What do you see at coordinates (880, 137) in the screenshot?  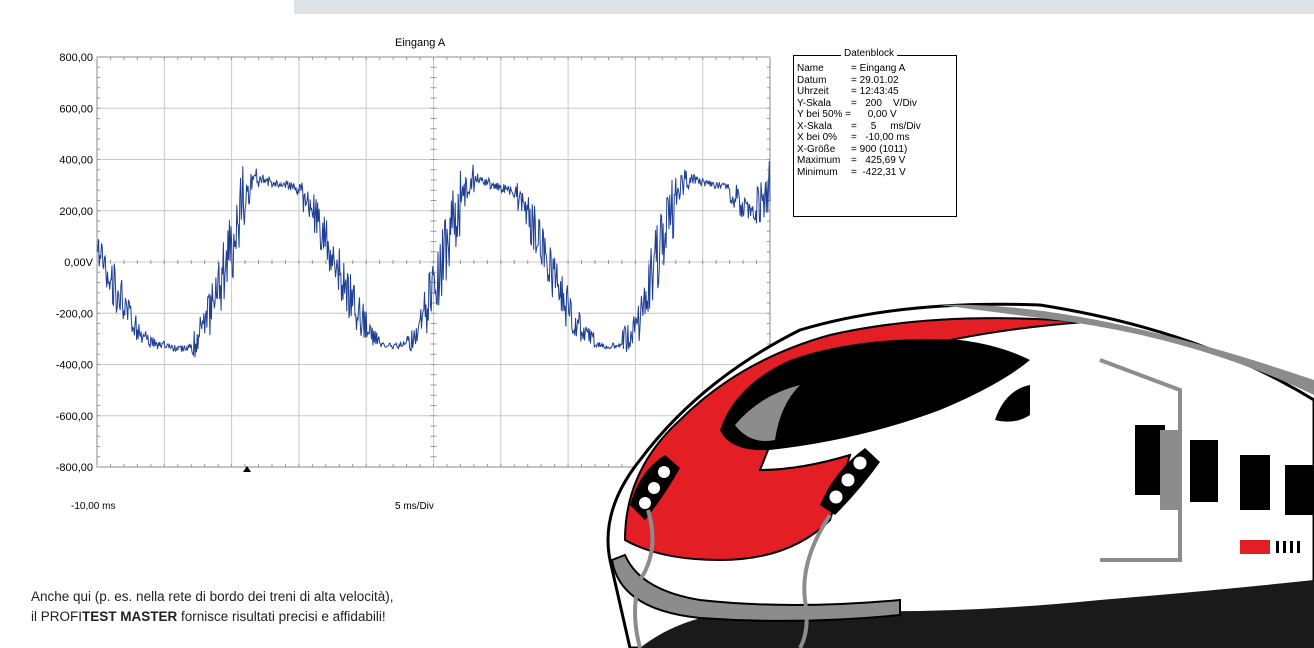 I see `data-block-value: = -10,00 ms` at bounding box center [880, 137].